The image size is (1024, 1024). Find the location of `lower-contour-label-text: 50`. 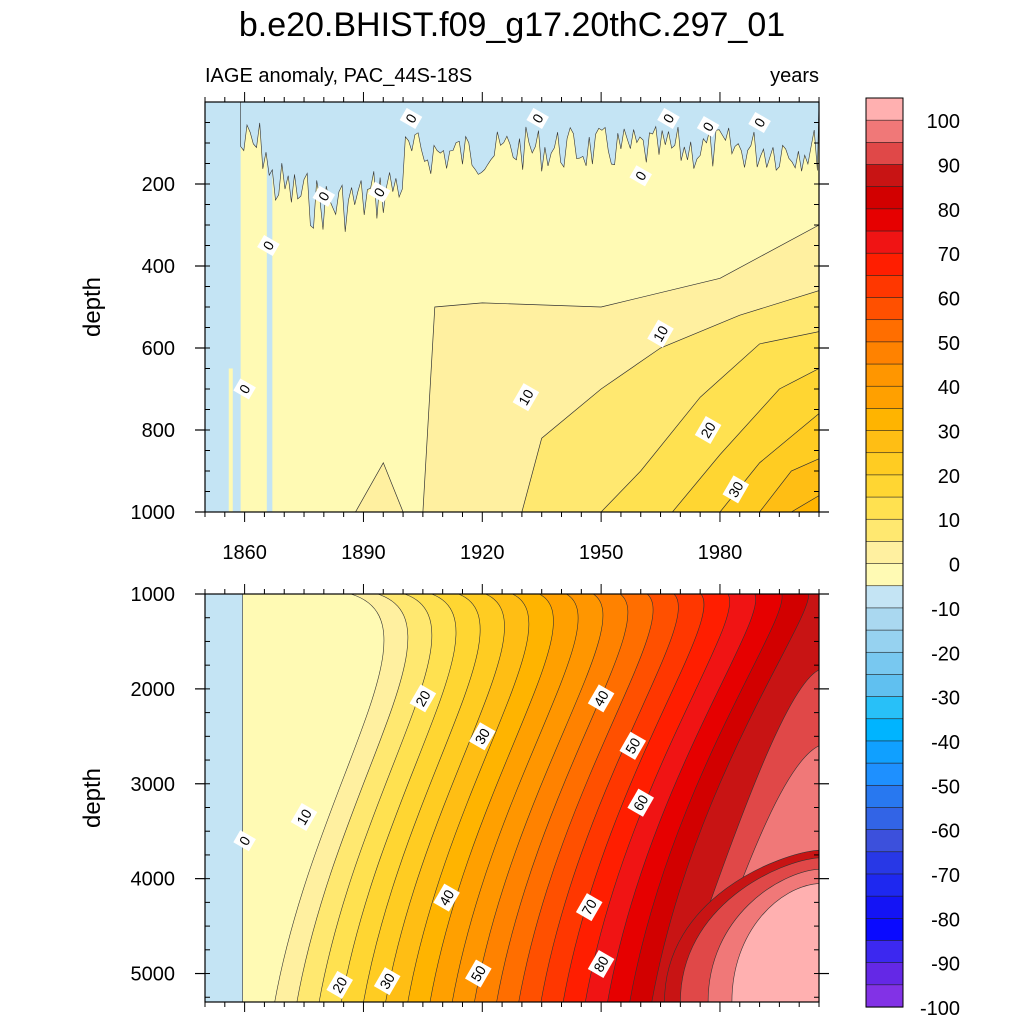

lower-contour-label-text: 50 is located at coordinates (633, 746).